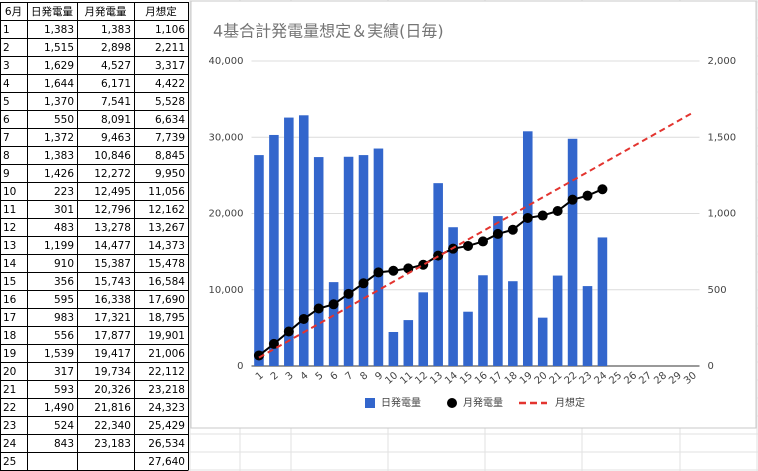  Describe the element at coordinates (166, 390) in the screenshot. I see `table-cell: 23,218` at that location.